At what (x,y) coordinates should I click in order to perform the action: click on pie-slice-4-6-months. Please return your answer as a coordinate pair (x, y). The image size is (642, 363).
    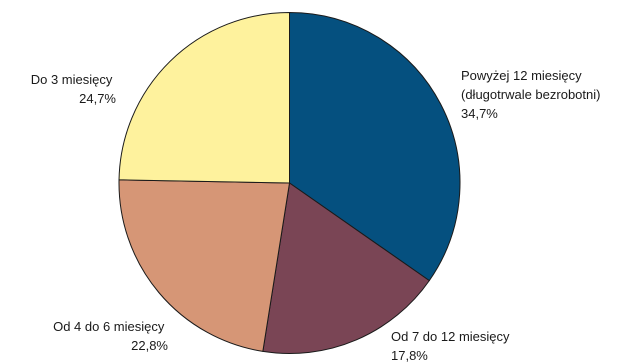
    Looking at the image, I should click on (204, 265).